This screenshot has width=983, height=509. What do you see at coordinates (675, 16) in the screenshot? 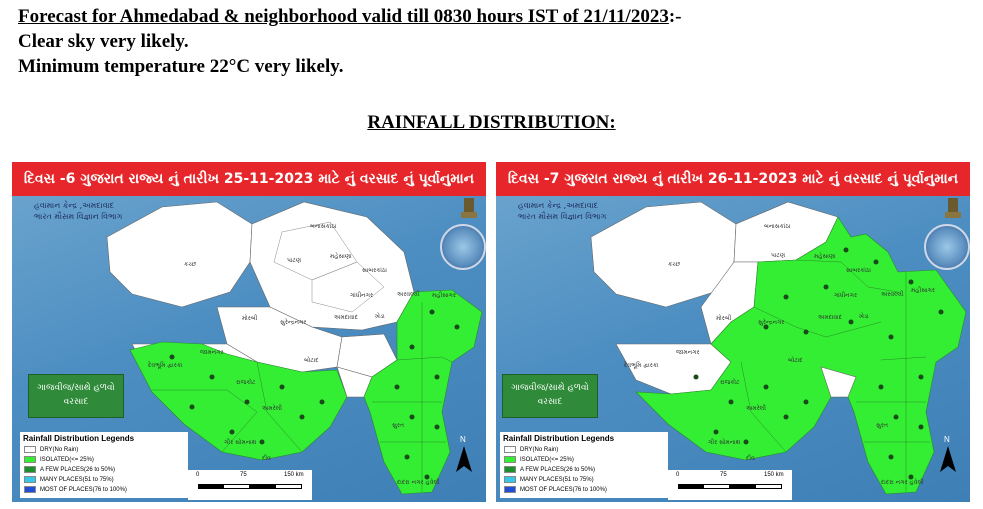
I see `forecast-heading-suffix: :-` at bounding box center [675, 16].